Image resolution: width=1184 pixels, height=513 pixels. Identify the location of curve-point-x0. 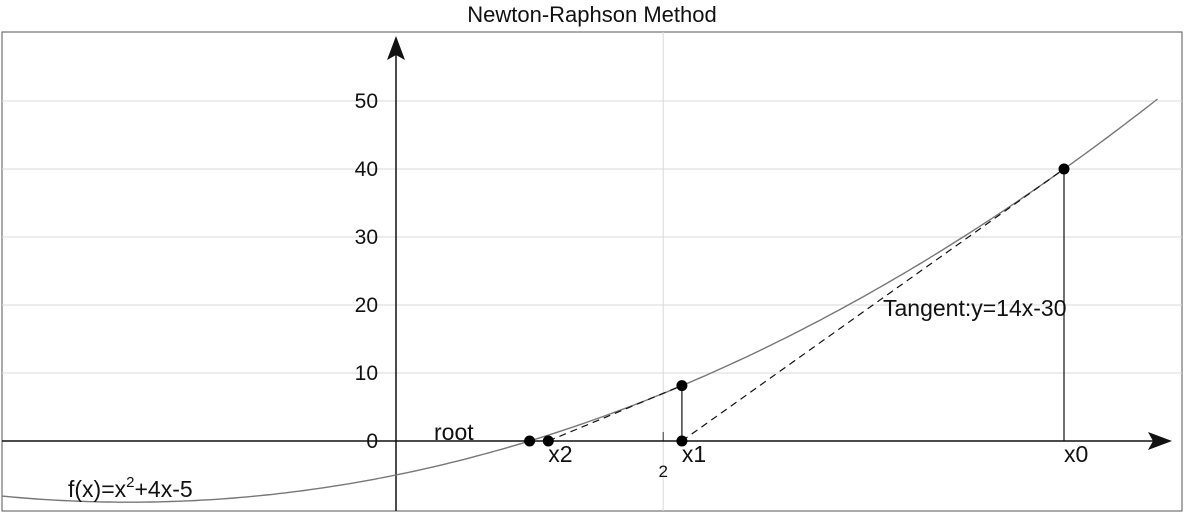
(1064, 169).